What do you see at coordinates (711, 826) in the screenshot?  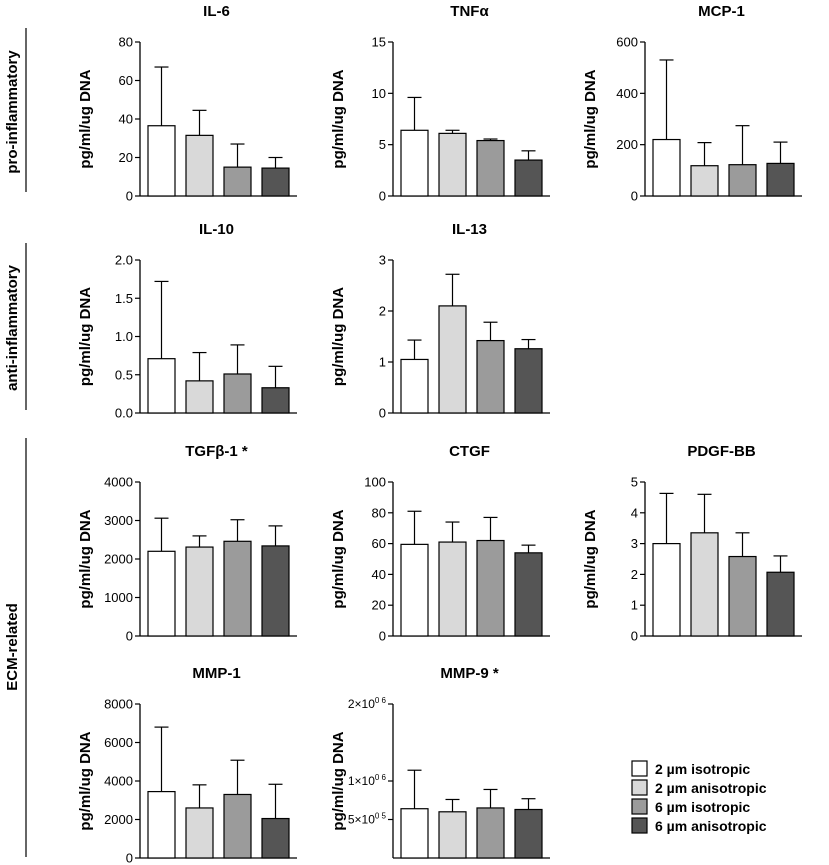 I see `legend-label: 6 µm anisotropic` at bounding box center [711, 826].